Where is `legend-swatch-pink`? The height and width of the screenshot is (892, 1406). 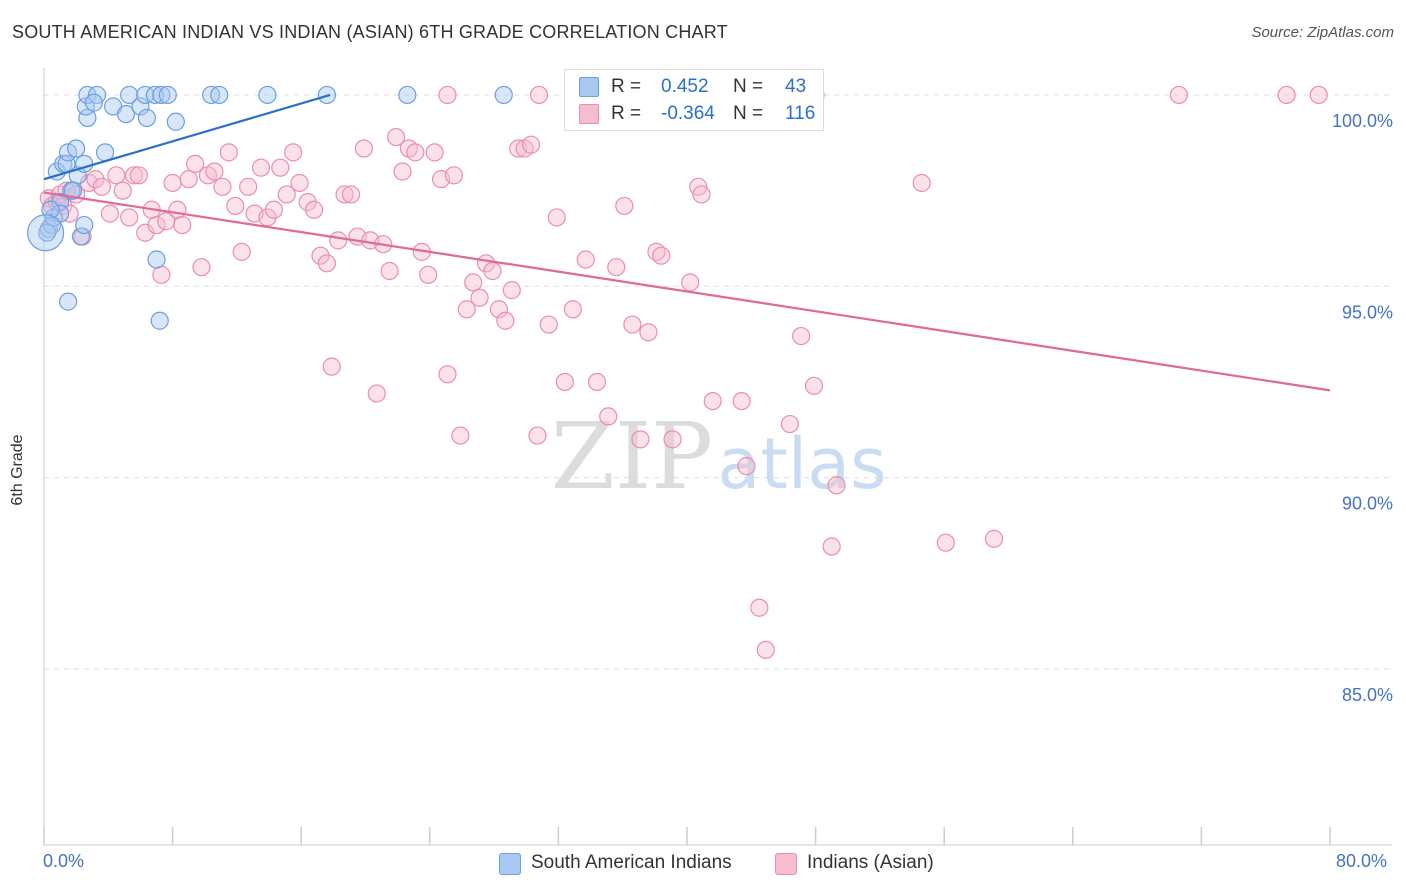
legend-swatch-pink is located at coordinates (589, 114).